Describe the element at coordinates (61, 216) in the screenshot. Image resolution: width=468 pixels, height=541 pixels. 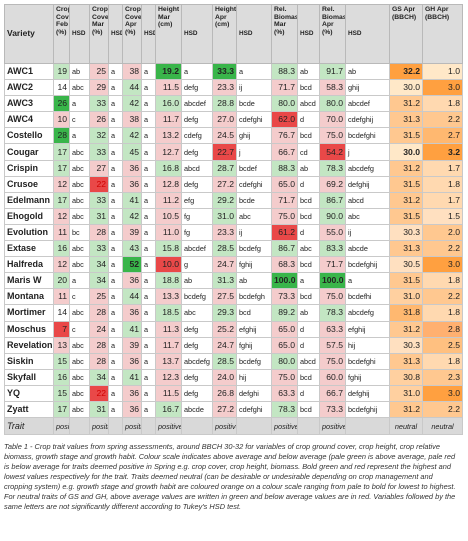
I see `trait-value: 12` at that location.